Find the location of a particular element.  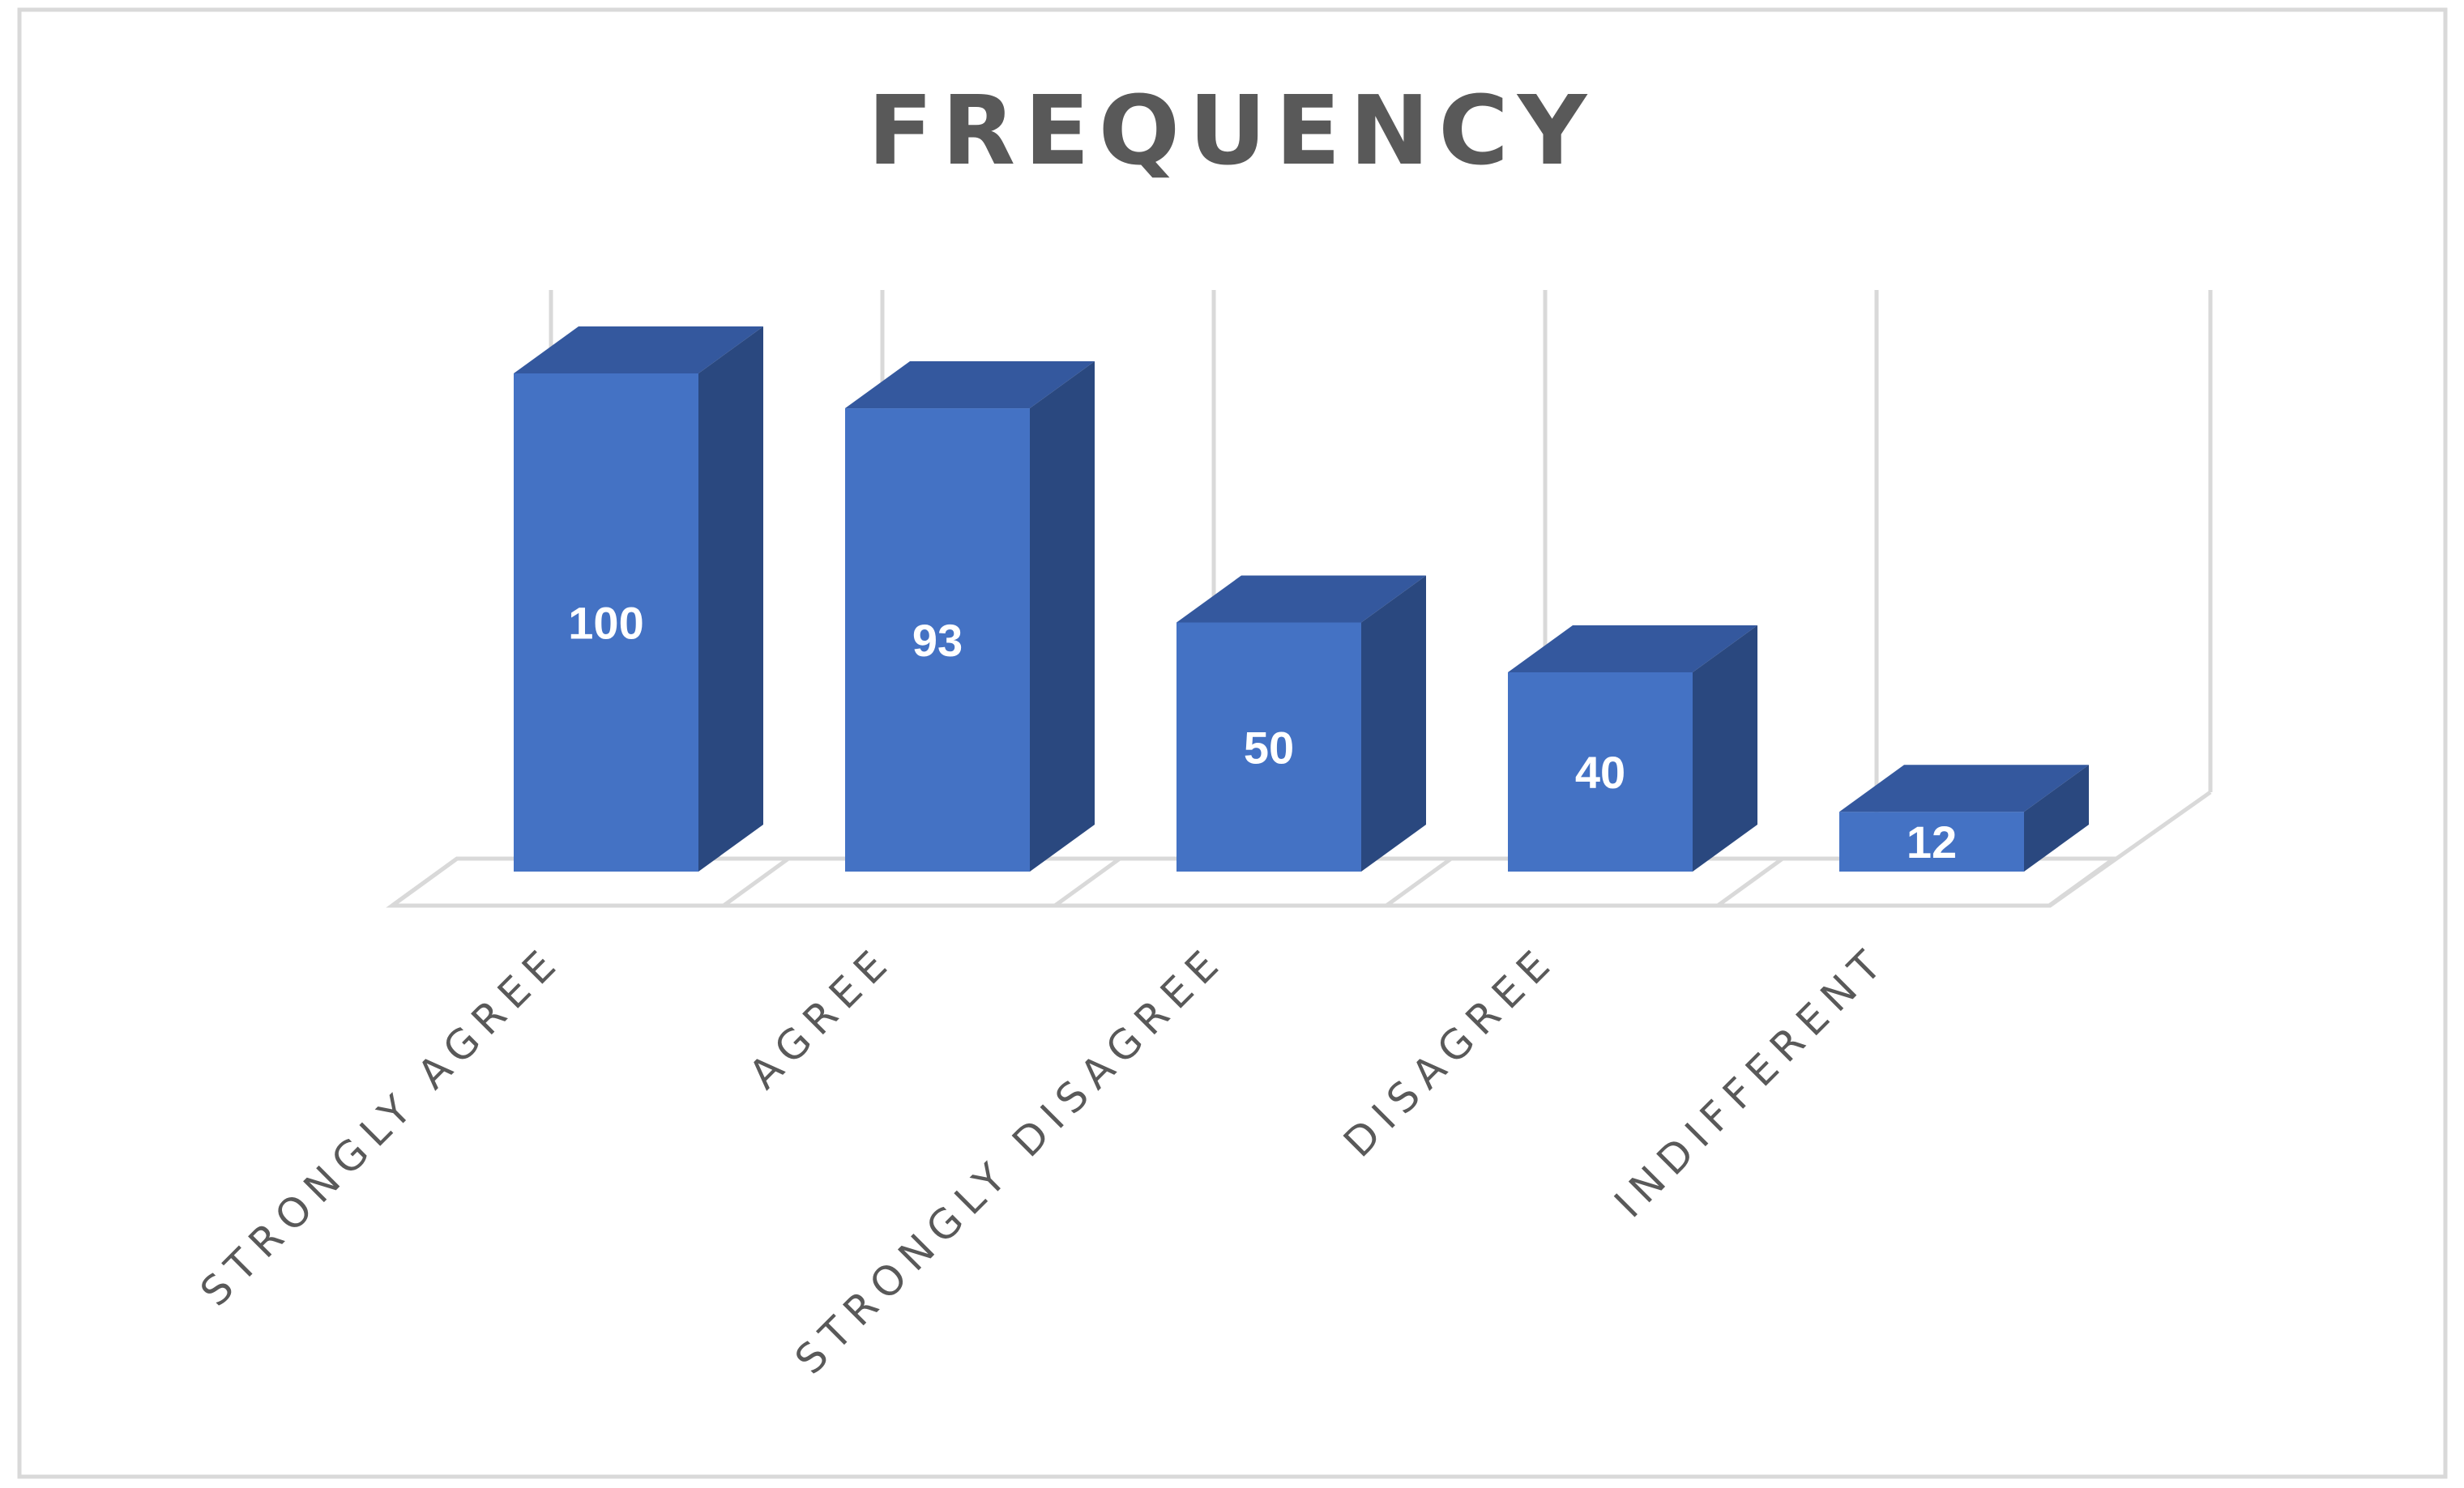

chart-title: FREQUENCY is located at coordinates (1232, 131).